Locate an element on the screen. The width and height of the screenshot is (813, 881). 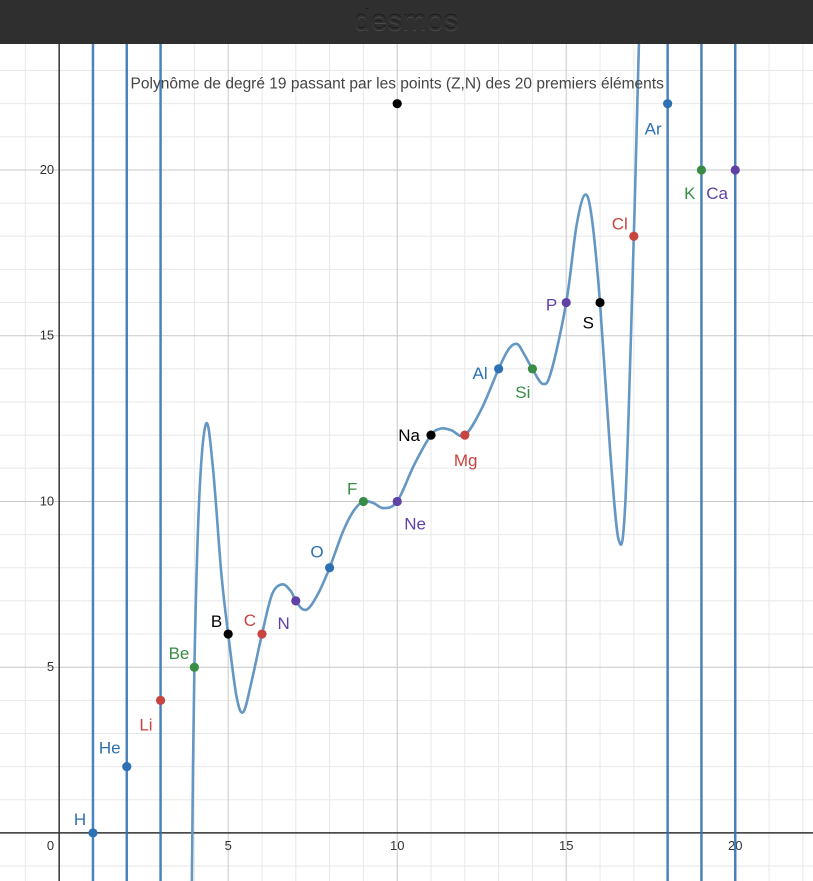
point-label-be: Be is located at coordinates (179, 653).